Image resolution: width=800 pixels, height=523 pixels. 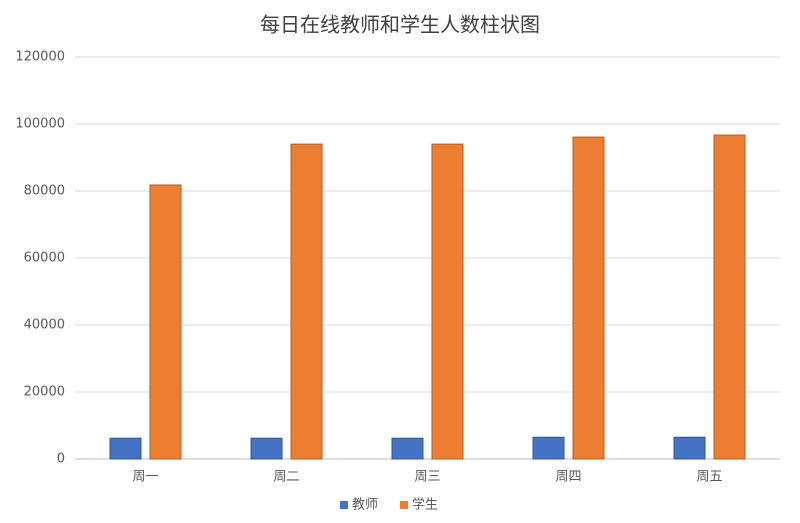 What do you see at coordinates (400, 25) in the screenshot?
I see `chart-title: 每日在线教师和学生人数柱状图` at bounding box center [400, 25].